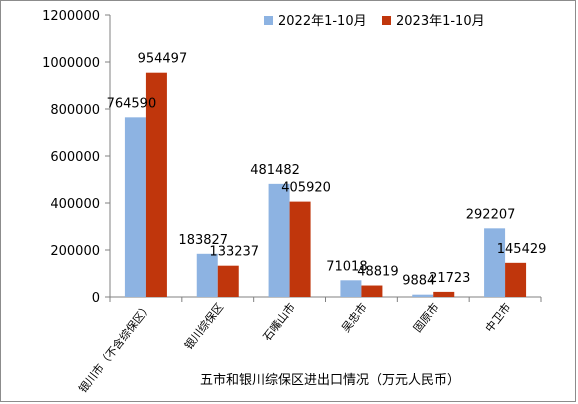 Image resolution: width=578 pixels, height=404 pixels. Describe the element at coordinates (75, 251) in the screenshot. I see `y-tick-label: 200000` at that location.